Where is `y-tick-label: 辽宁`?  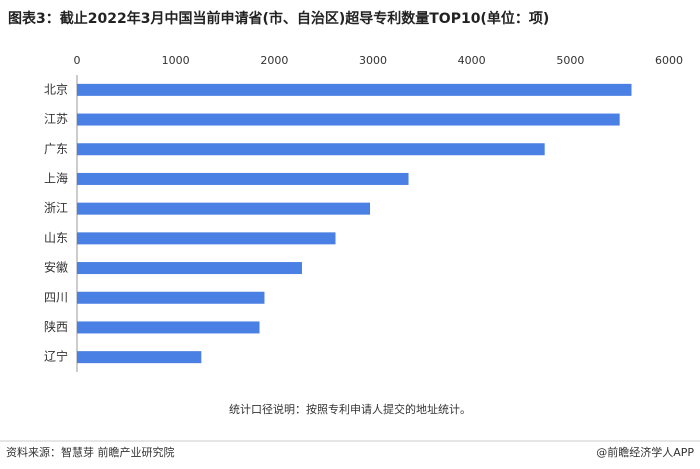 y-tick-label: 辽宁 is located at coordinates (56, 356).